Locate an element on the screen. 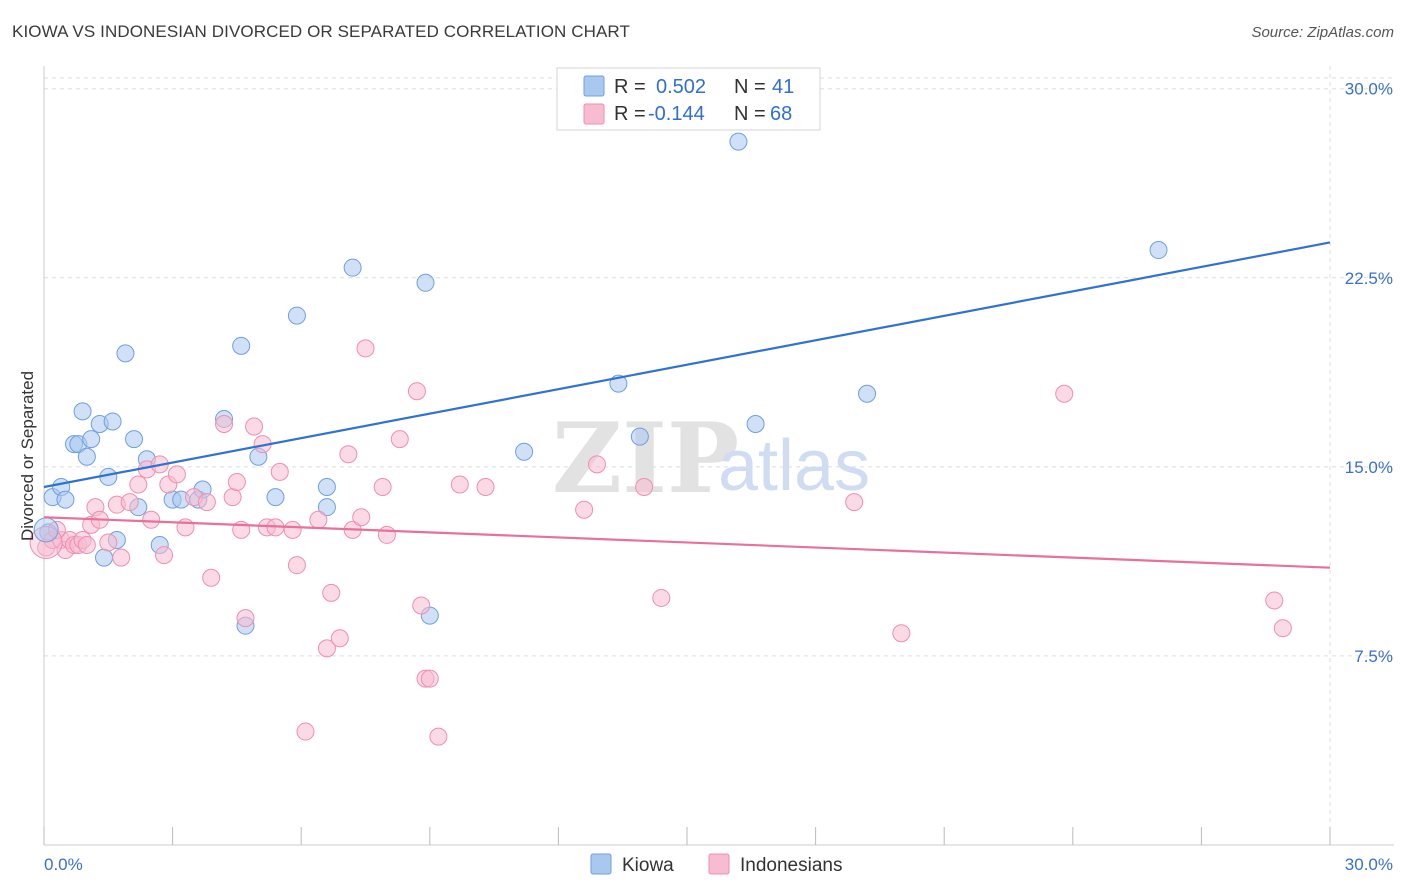  watermark: ZIP atlas is located at coordinates (711, 458).